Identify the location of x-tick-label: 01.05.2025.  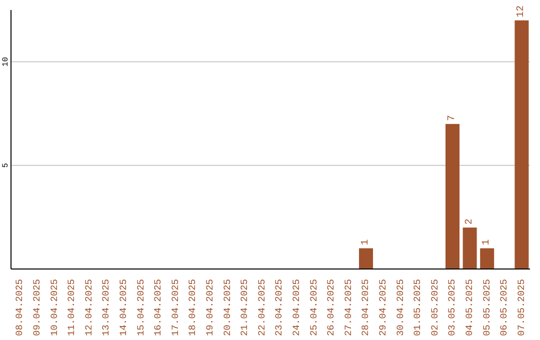
(418, 307).